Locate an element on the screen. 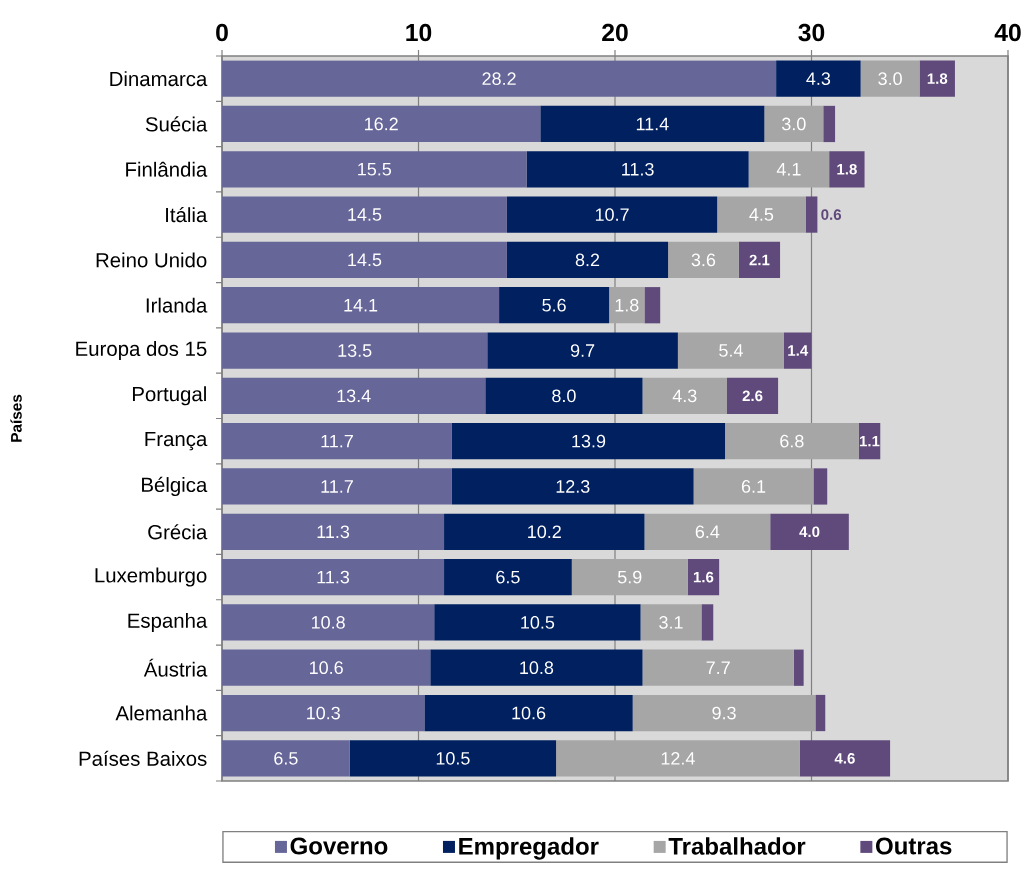 The height and width of the screenshot is (873, 1024). data-label: 11.4 is located at coordinates (652, 124).